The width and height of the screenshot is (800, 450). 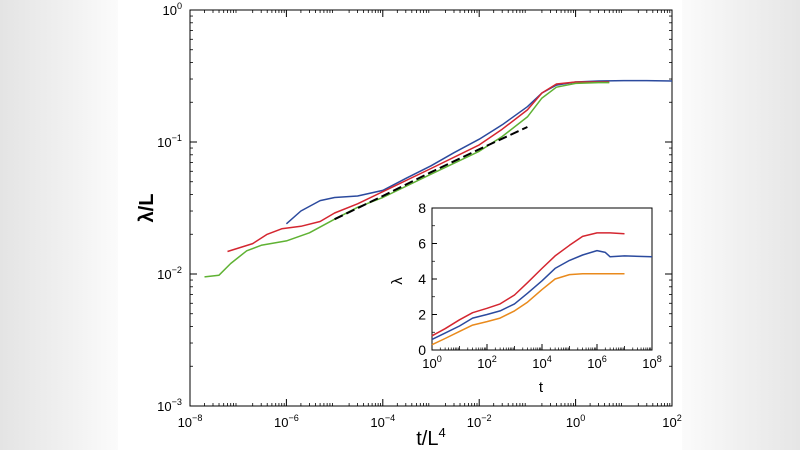 I want to click on y-axis-label: λ/L, so click(x=147, y=208).